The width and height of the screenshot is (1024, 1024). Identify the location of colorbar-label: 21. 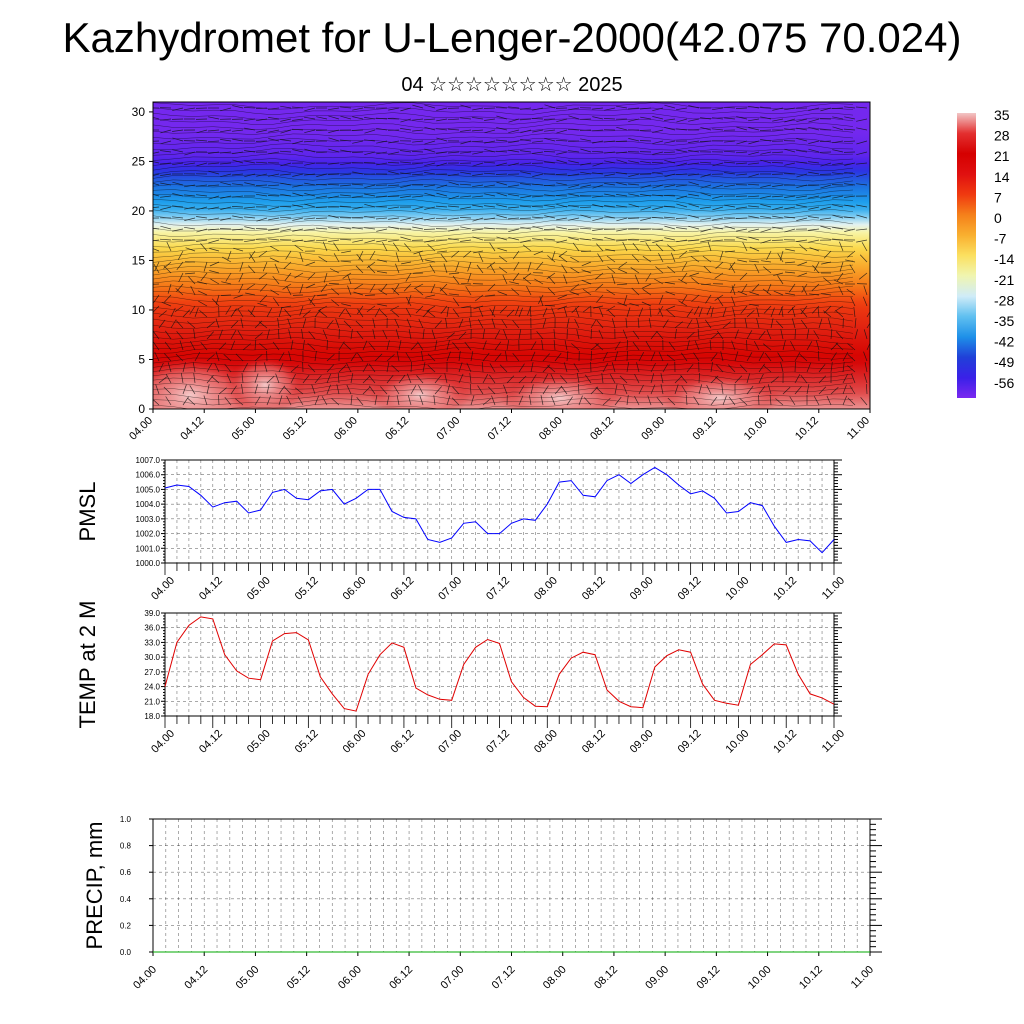
(1002, 156).